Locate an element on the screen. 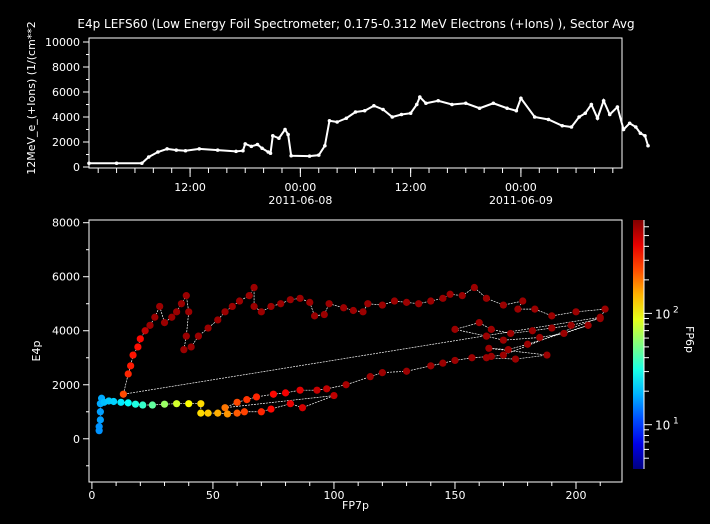 The image size is (710, 524). colorbar-tick-exponent: 2 is located at coordinates (676, 310).